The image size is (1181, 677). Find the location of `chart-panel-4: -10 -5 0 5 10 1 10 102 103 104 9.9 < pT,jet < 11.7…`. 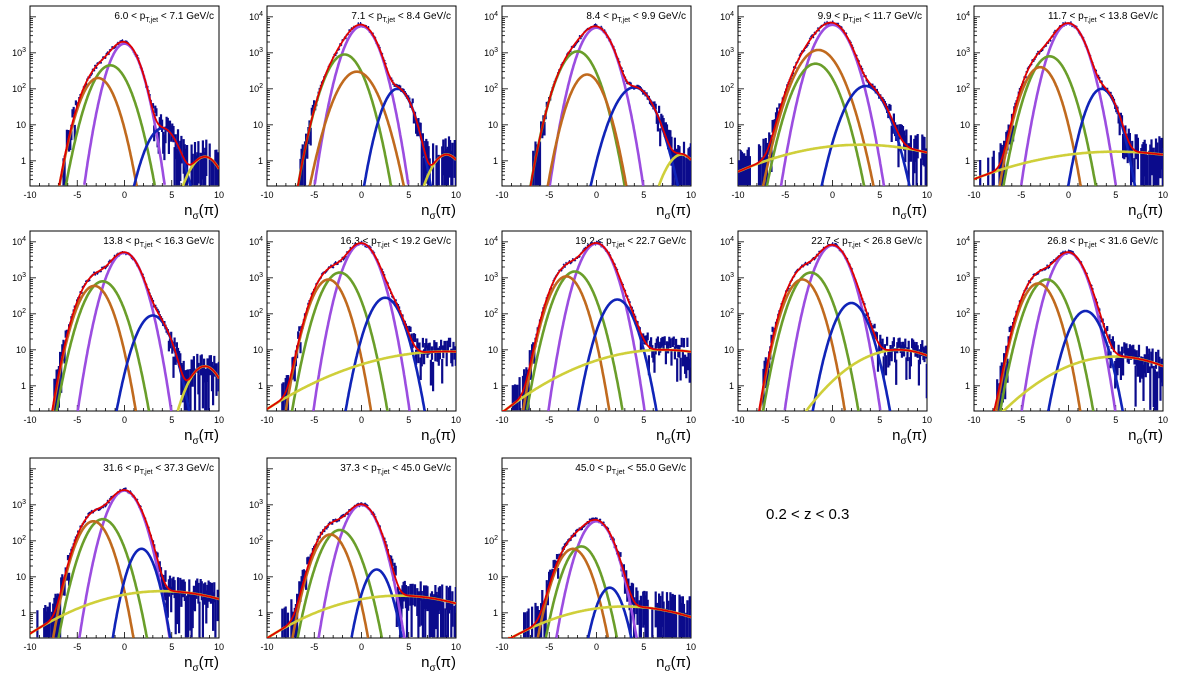

chart-panel-4: -10 -5 0 5 10 1 10 102 103 104 9.9 < pT,jet < 11.7… is located at coordinates (826, 113).